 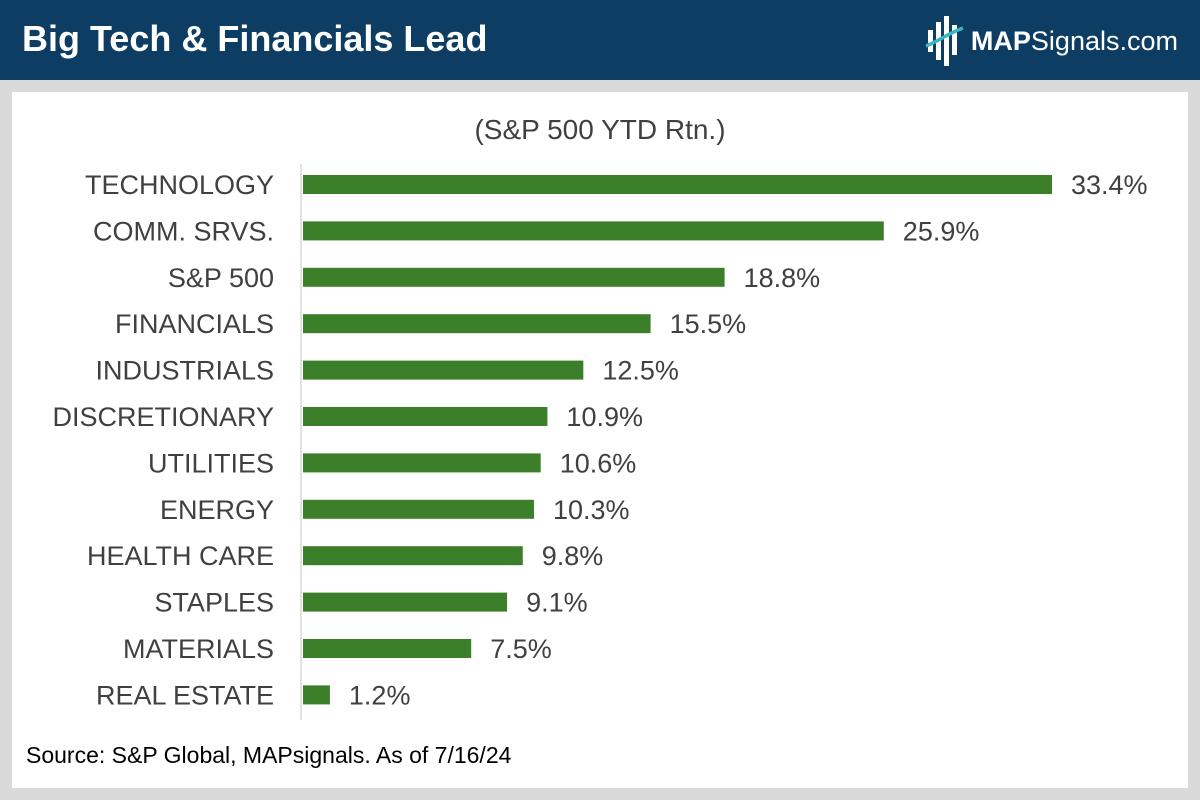 What do you see at coordinates (604, 417) in the screenshot?
I see `value-label-discretionary: 10.9%` at bounding box center [604, 417].